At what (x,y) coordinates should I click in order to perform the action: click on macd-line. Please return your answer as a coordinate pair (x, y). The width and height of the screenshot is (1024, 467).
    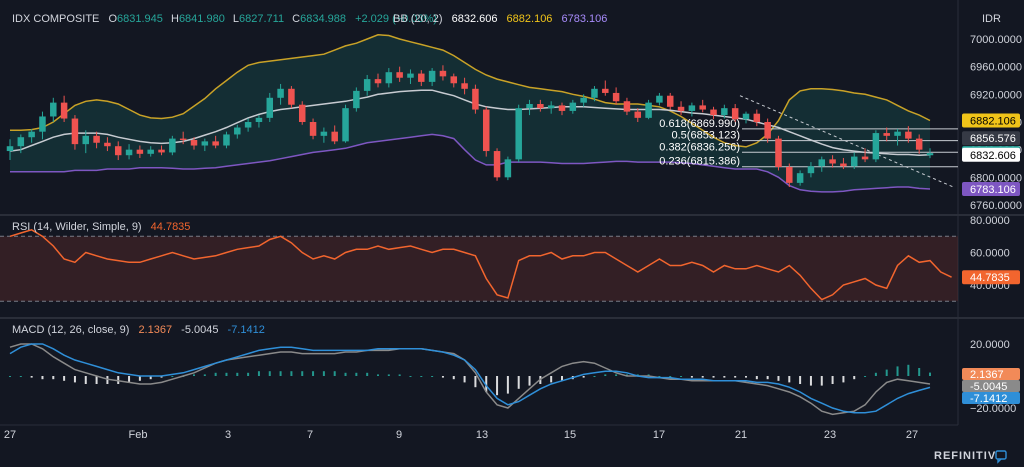
    Looking at the image, I should click on (470, 378).